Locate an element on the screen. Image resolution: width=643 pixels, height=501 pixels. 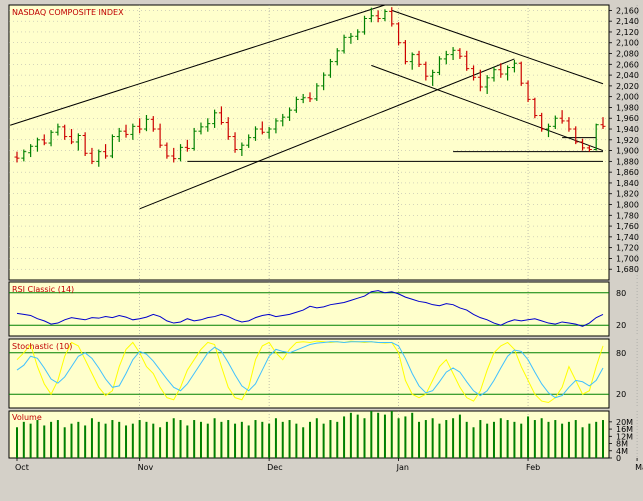
price-tick-label: 2,060 is located at coordinates (627, 64).